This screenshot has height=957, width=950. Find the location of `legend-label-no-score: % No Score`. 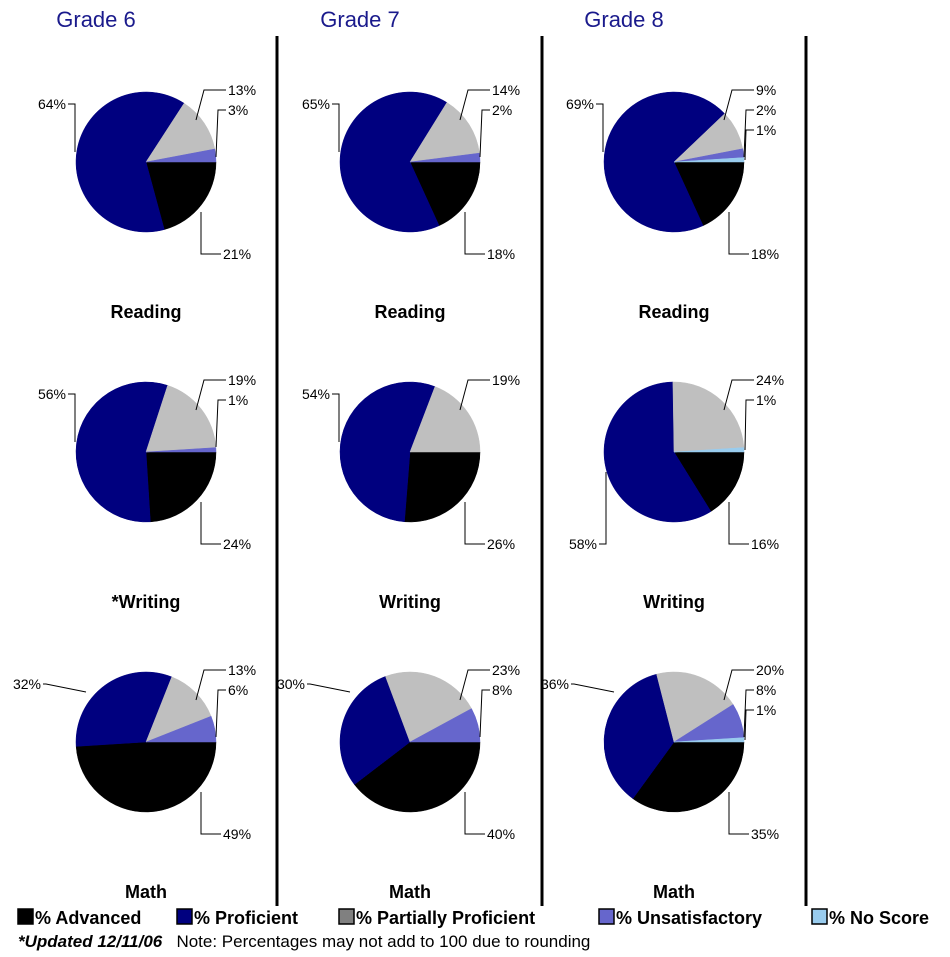

legend-label-no-score: % No Score is located at coordinates (879, 918).